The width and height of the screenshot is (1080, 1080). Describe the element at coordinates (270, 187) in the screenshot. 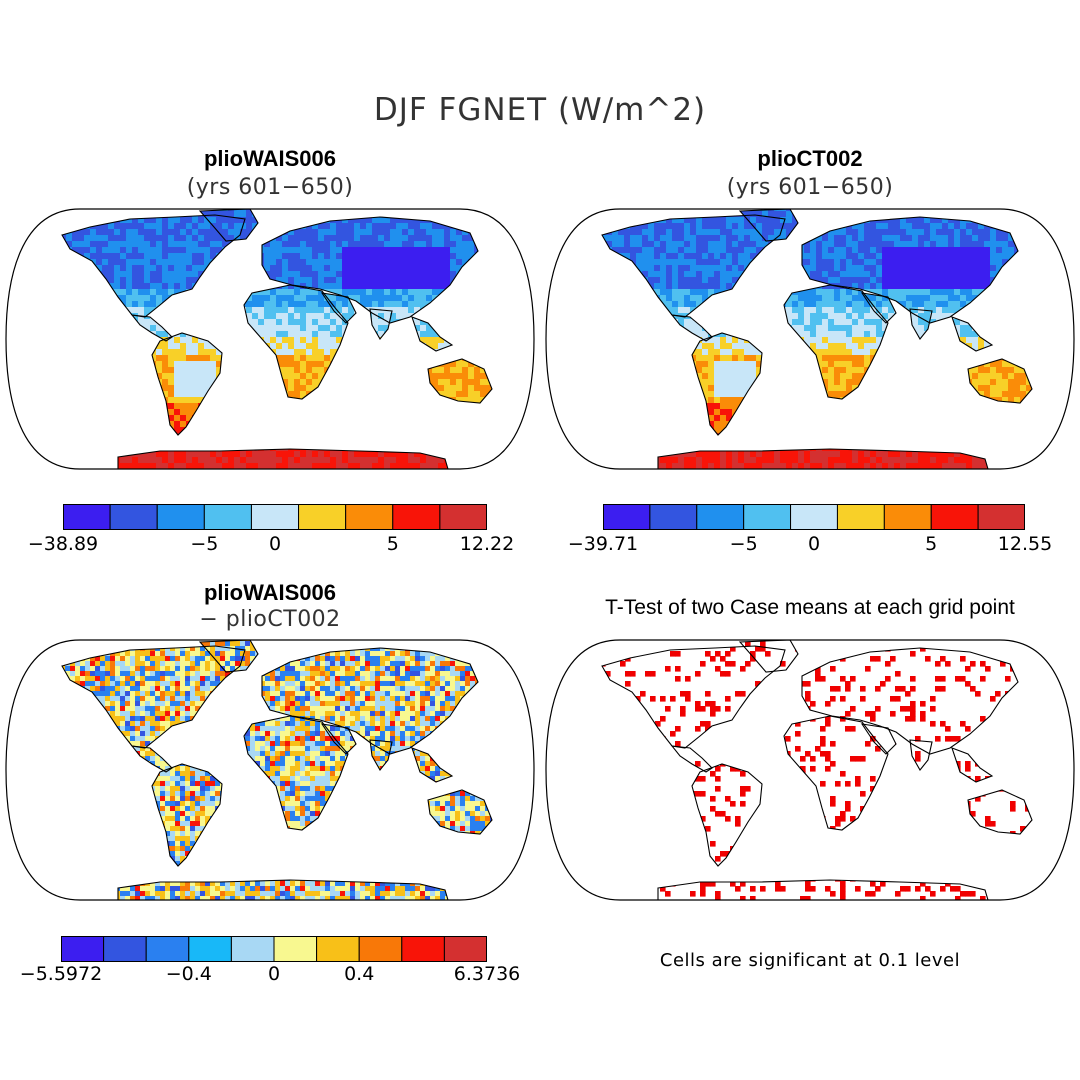

I see `panel1-subtitle: (yrs 601−650)` at that location.